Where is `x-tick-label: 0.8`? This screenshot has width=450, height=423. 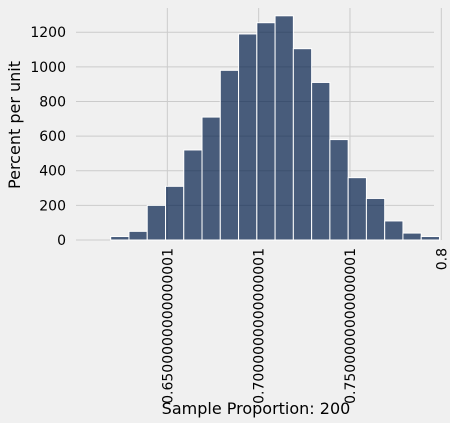
x-tick-label: 0.8 is located at coordinates (442, 259).